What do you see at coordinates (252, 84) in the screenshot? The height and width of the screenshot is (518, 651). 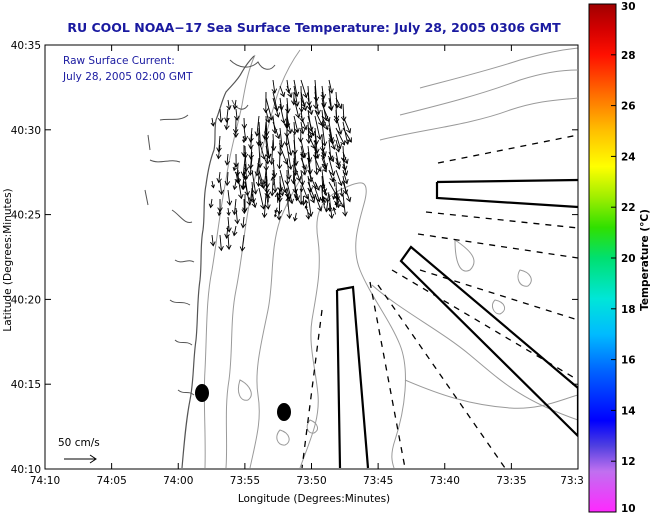 I see `coastline-harbor` at bounding box center [252, 84].